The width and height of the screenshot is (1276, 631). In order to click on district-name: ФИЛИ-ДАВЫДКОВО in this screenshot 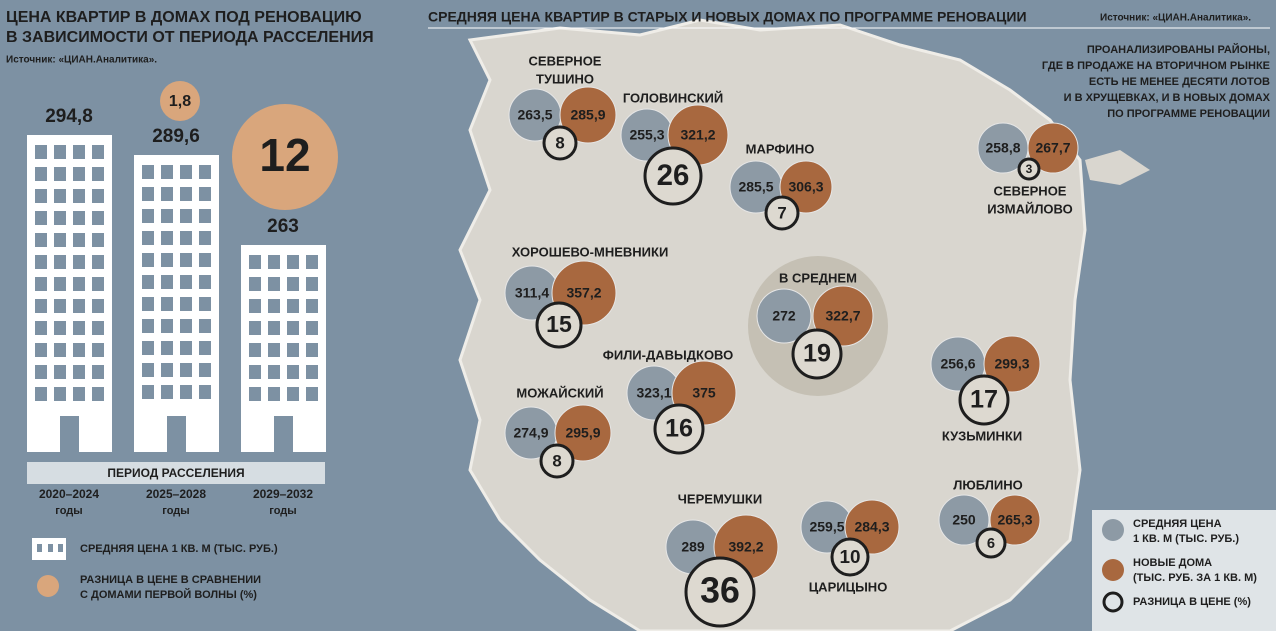, I will do `click(668, 354)`.